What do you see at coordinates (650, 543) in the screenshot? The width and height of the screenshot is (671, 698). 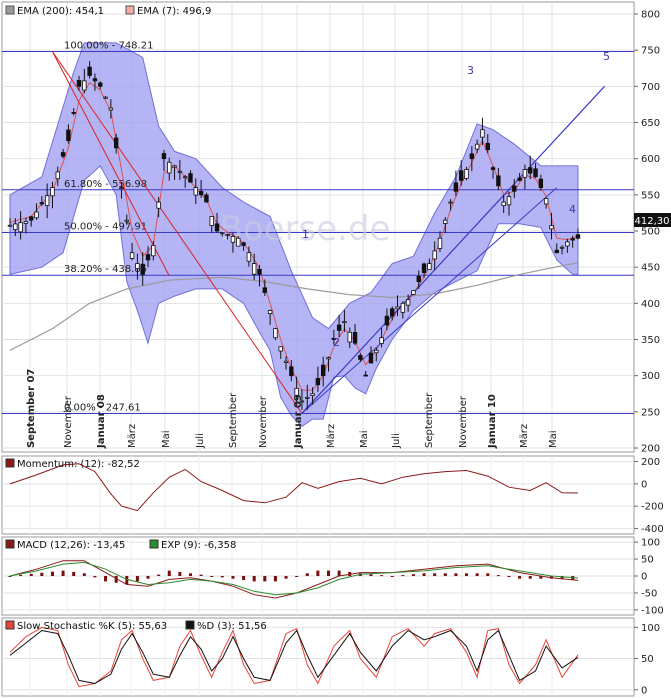 I see `panel-tick-label: 100` at bounding box center [650, 543].